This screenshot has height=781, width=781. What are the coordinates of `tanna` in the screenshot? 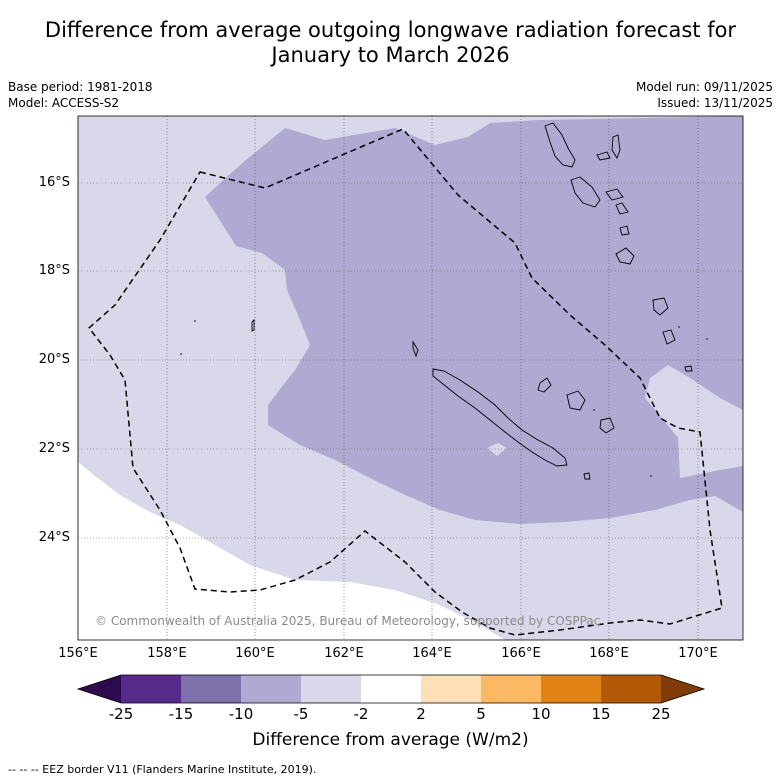 It's located at (669, 337).